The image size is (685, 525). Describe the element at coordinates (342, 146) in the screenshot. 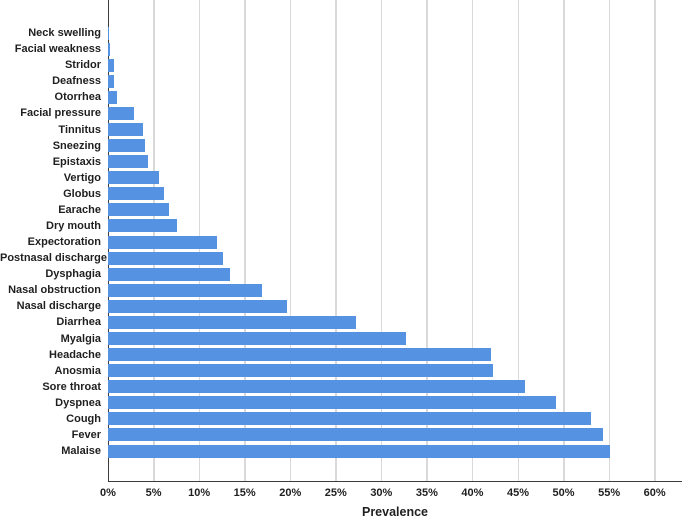

I see `row-sneezing: Sneezing` at that location.